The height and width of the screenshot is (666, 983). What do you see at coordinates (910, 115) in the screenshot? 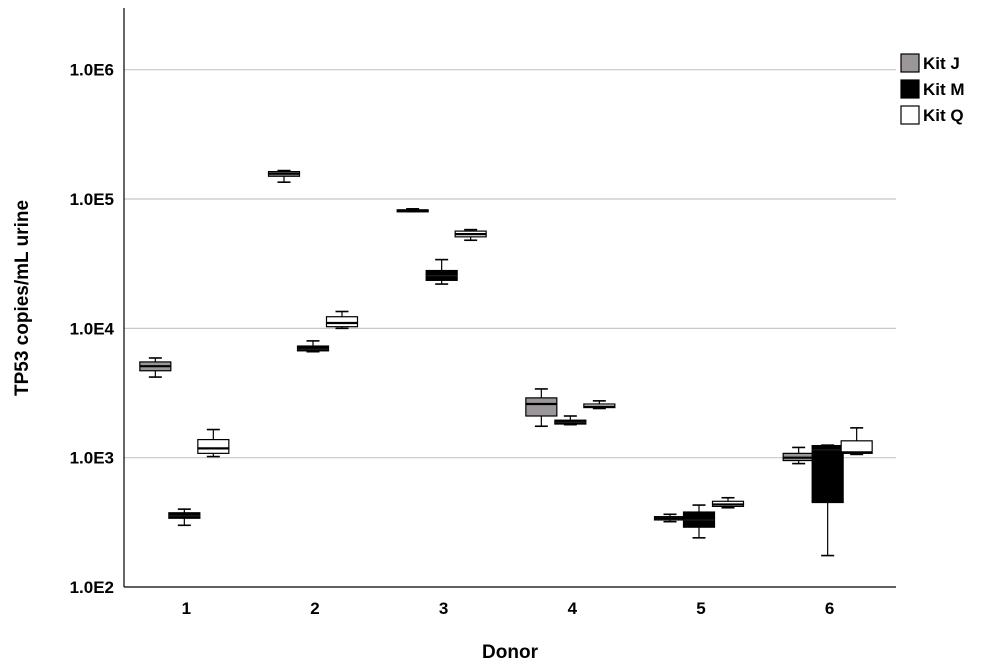
I see `legend-swatch-kit-q` at bounding box center [910, 115].